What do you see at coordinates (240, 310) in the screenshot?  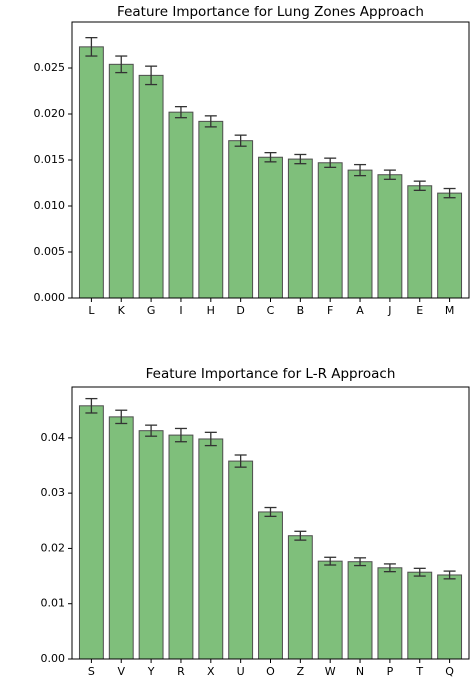 I see `x-tick-label: D` at bounding box center [240, 310].